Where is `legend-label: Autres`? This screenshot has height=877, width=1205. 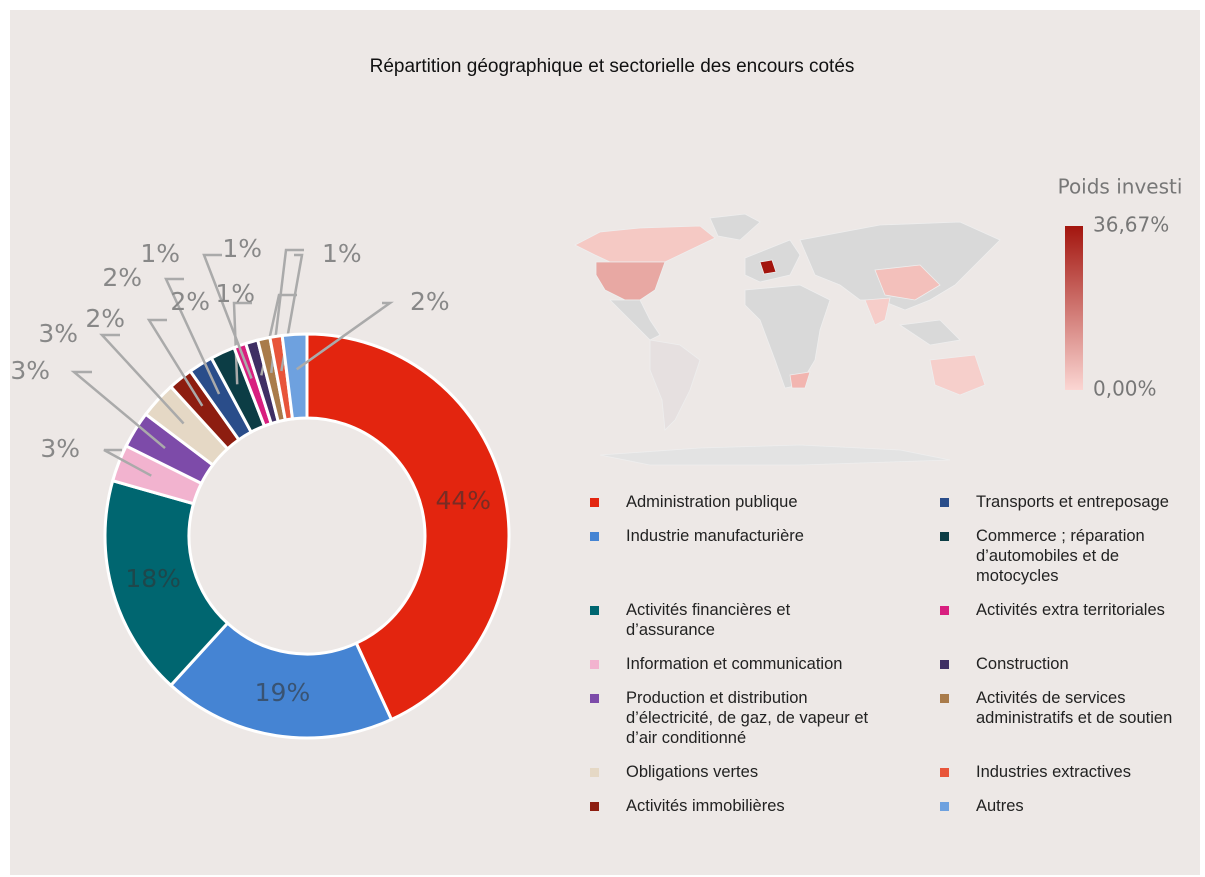
legend-label: Autres is located at coordinates (1000, 806).